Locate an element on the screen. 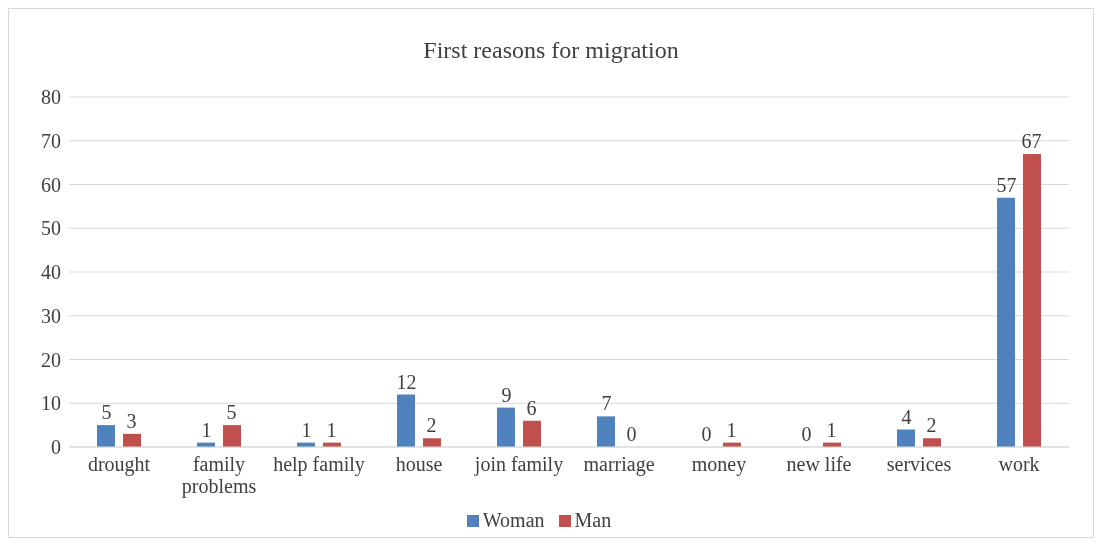 The width and height of the screenshot is (1102, 546). x-tick-label: family problems is located at coordinates (219, 475).